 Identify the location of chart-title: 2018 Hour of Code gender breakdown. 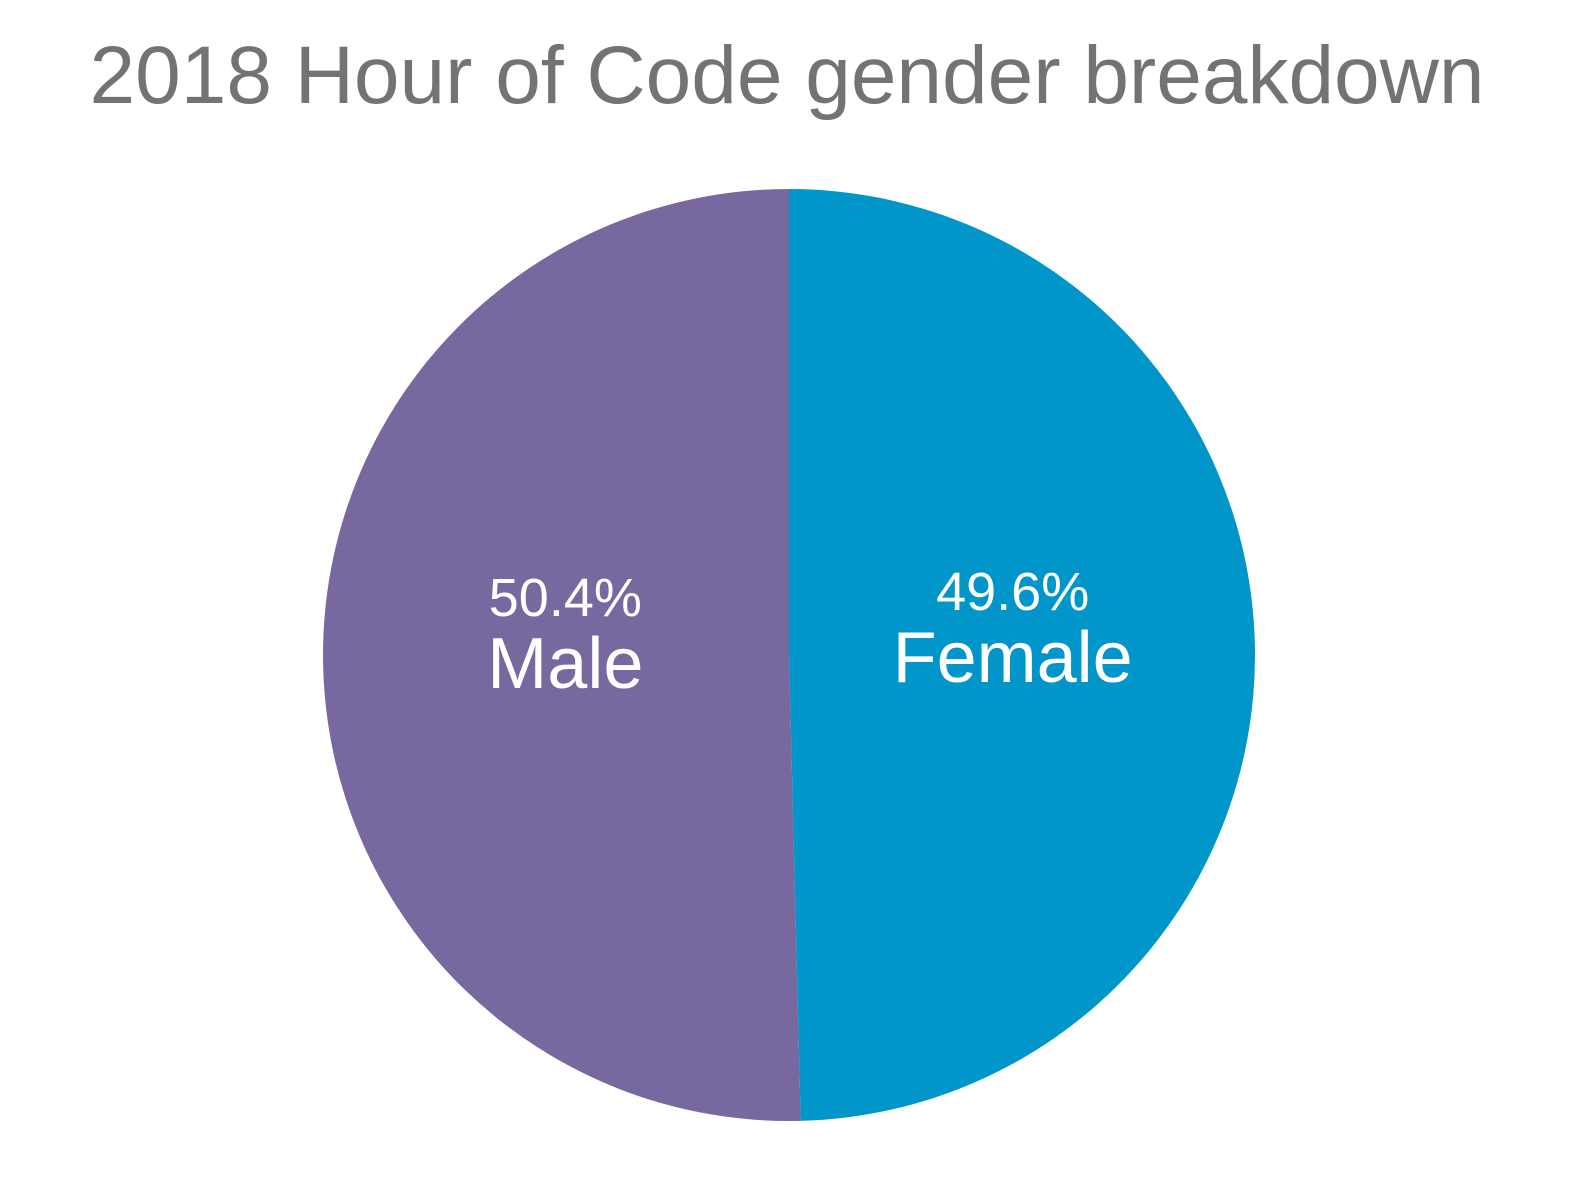
(787, 75).